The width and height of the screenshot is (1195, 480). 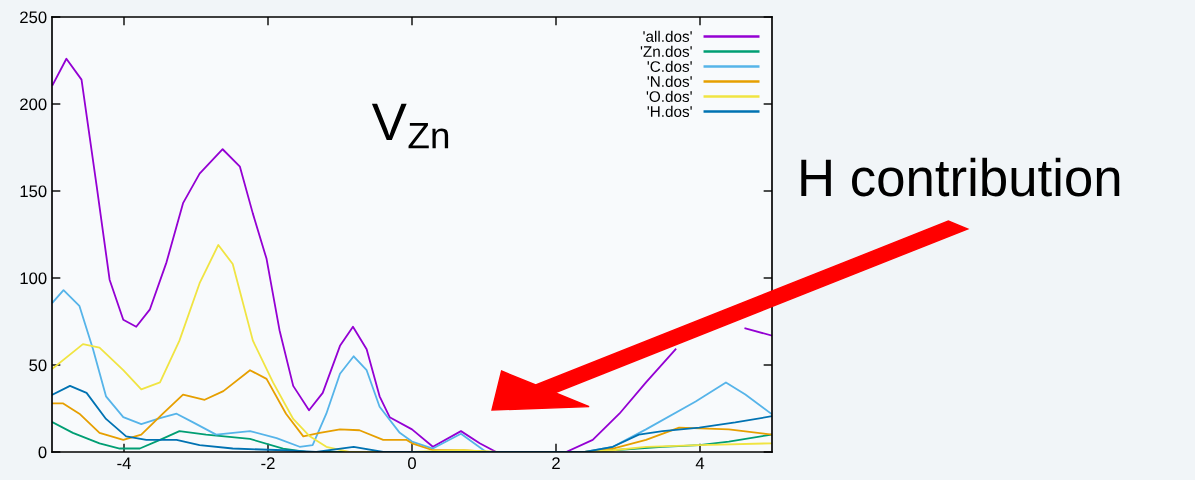 What do you see at coordinates (42, 452) in the screenshot?
I see `y-tick-label: 0` at bounding box center [42, 452].